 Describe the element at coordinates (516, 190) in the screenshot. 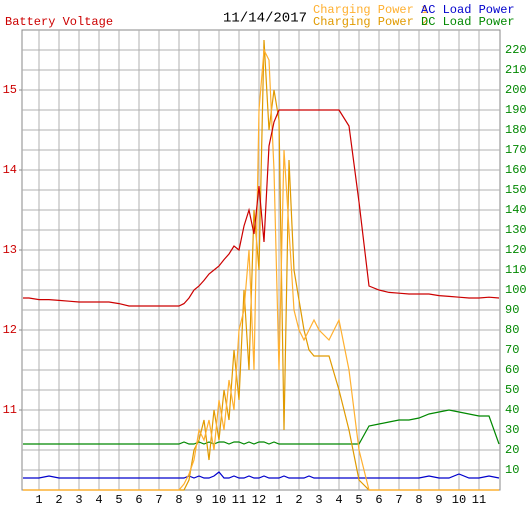

I see `y2-tick-label: 150` at that location.